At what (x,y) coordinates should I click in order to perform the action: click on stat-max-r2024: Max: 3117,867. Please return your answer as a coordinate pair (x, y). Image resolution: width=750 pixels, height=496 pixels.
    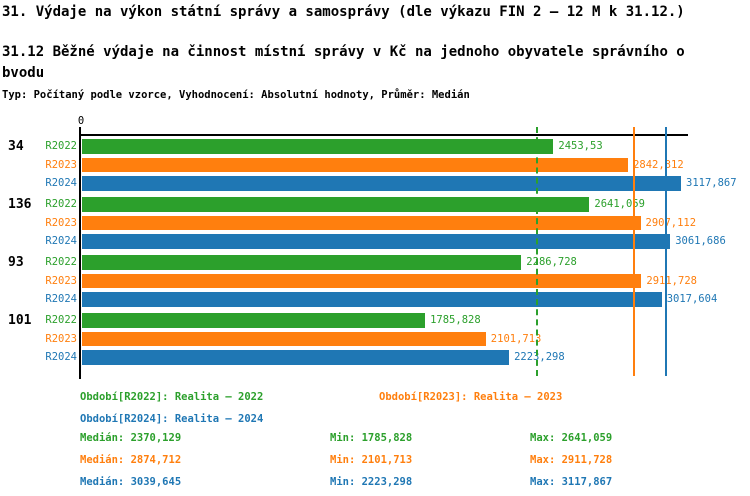
    Looking at the image, I should click on (571, 482).